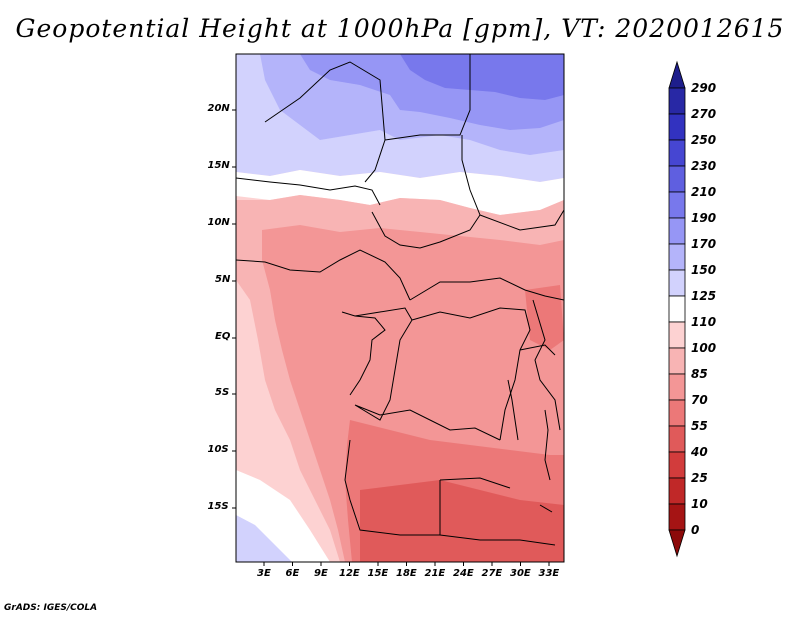 Image resolution: width=800 pixels, height=618 pixels. I want to click on colorbar-label-170: 170, so click(704, 244).